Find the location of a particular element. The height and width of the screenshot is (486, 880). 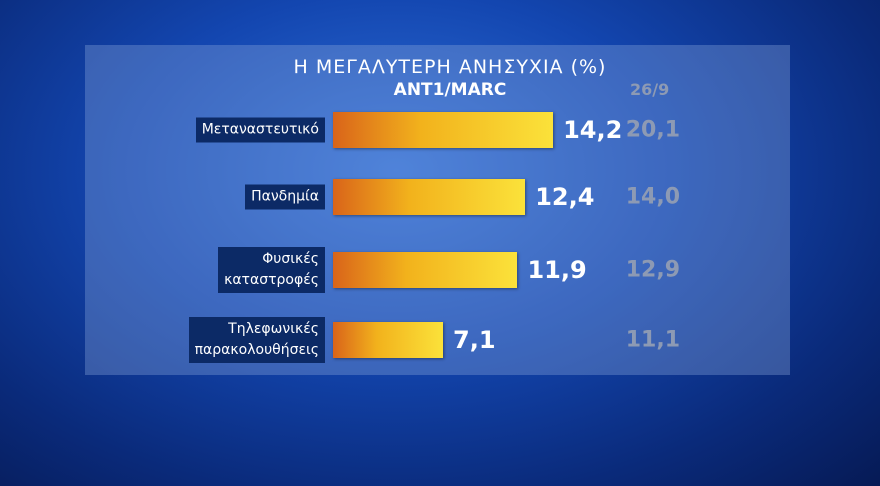

value-label: 7,1 is located at coordinates (474, 340).